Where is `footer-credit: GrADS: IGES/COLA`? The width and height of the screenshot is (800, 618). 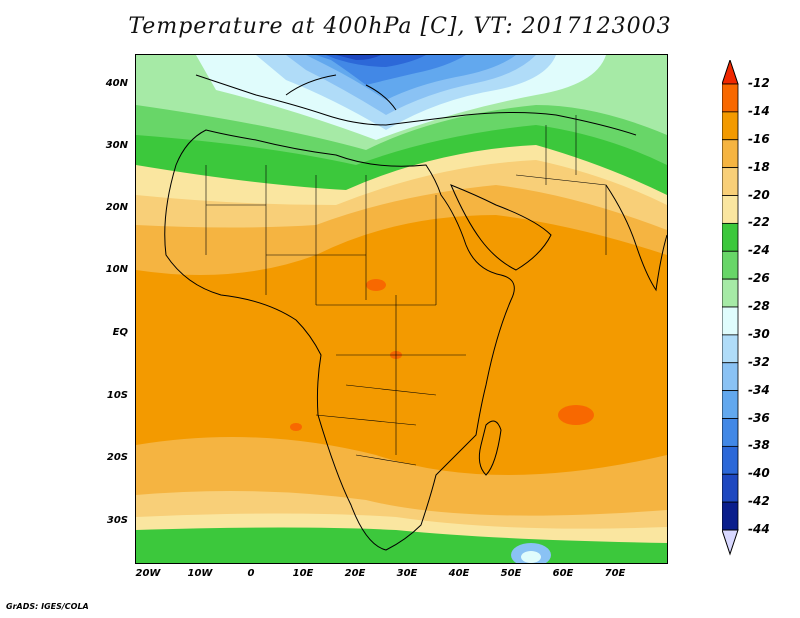 footer-credit: GrADS: IGES/COLA is located at coordinates (47, 606).